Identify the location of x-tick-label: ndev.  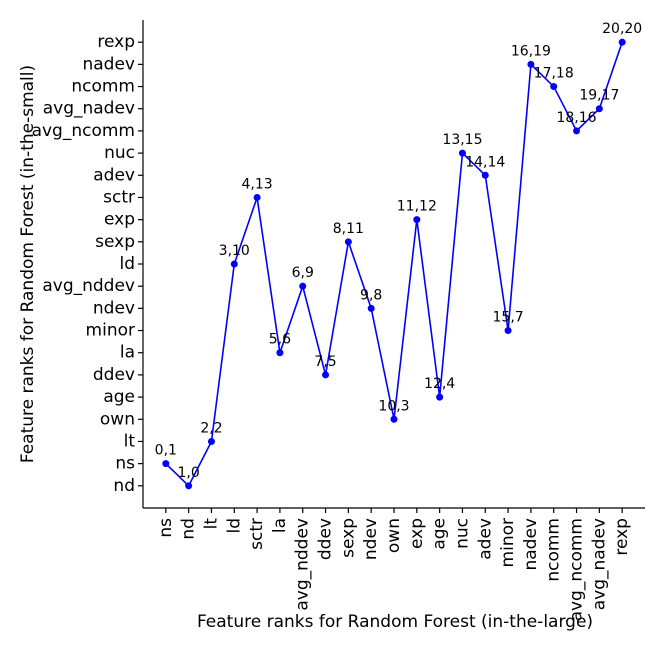
(371, 539).